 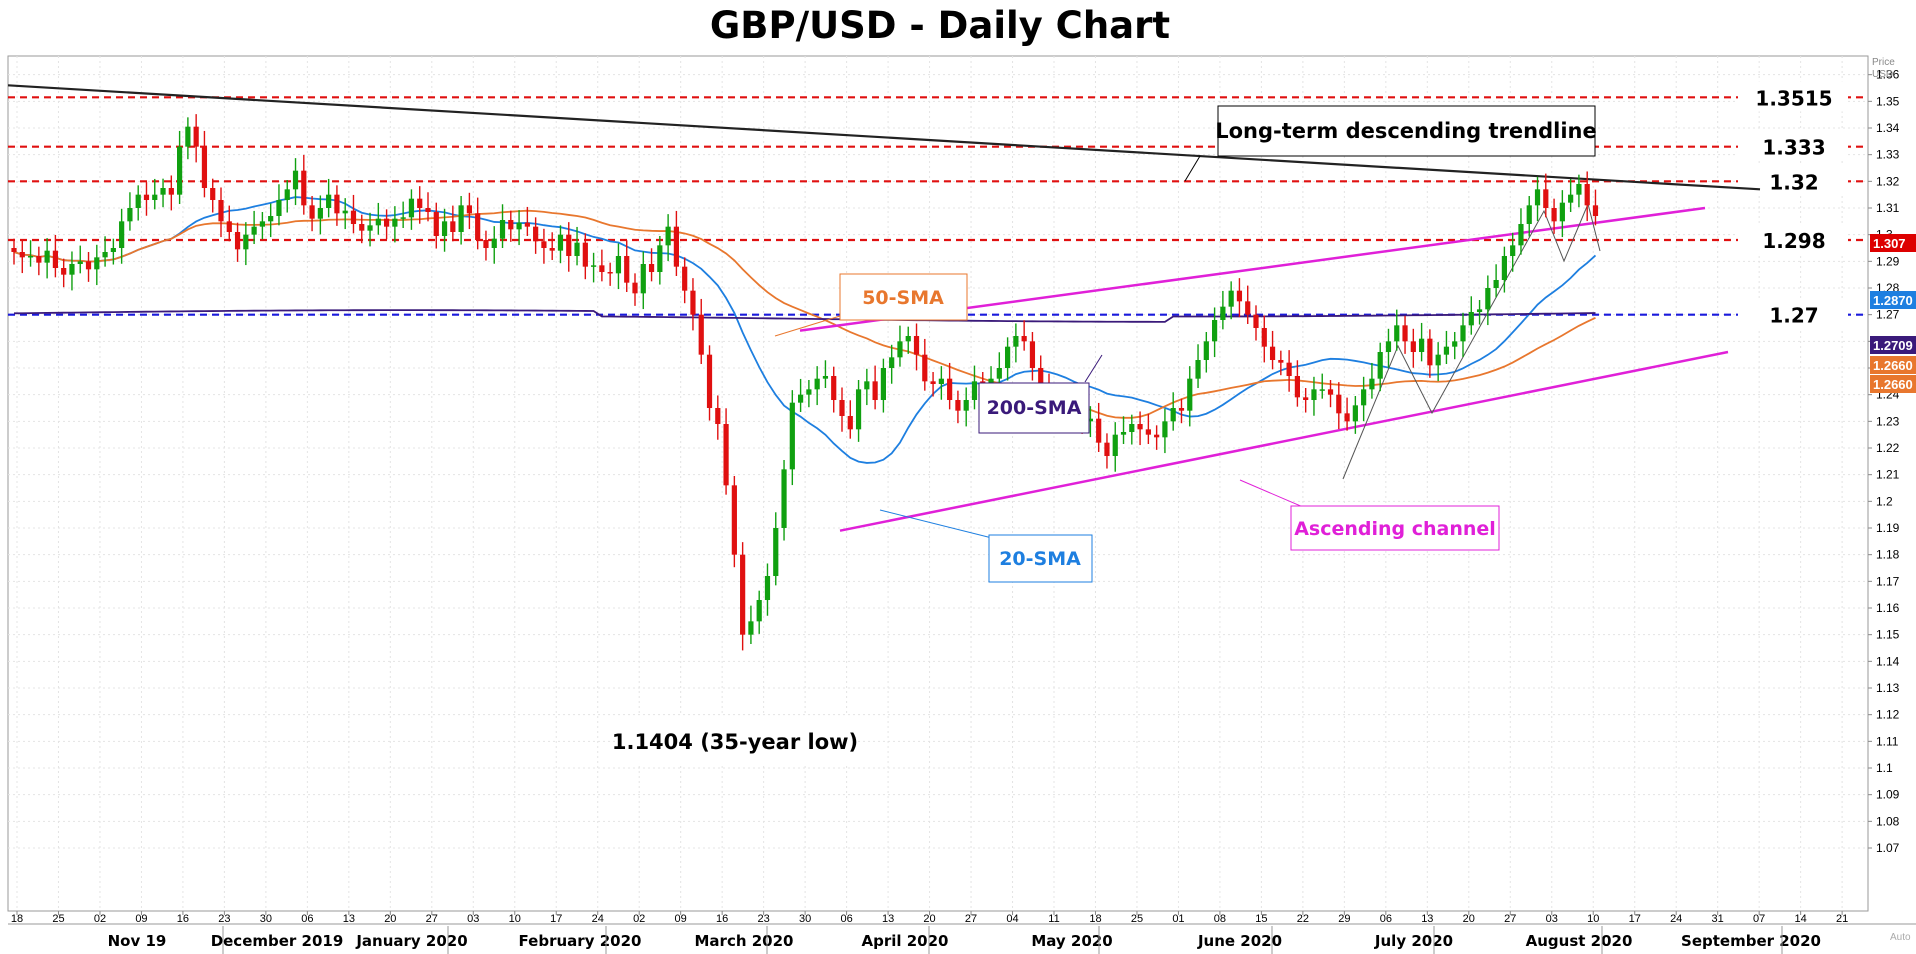 I want to click on x-tick-label: 06, so click(x=307, y=919).